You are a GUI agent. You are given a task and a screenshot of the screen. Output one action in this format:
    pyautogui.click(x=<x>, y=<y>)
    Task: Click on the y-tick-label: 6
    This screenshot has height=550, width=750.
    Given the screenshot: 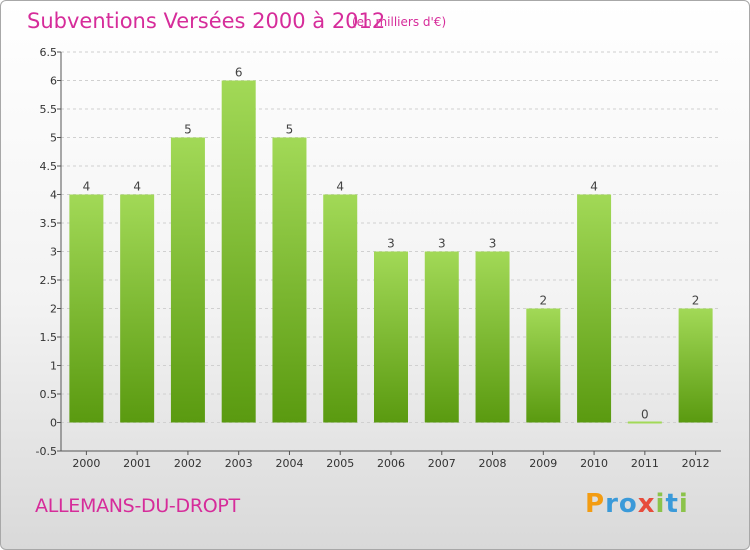 What is the action you would take?
    pyautogui.click(x=53, y=81)
    